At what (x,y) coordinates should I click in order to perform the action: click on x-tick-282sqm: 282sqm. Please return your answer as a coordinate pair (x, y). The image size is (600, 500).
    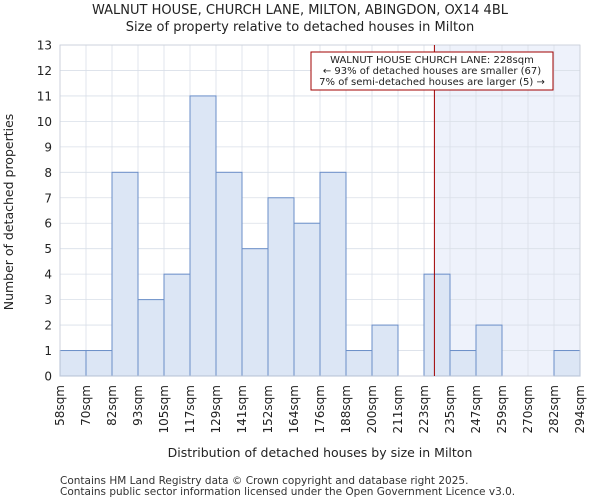
    Looking at the image, I should click on (554, 409).